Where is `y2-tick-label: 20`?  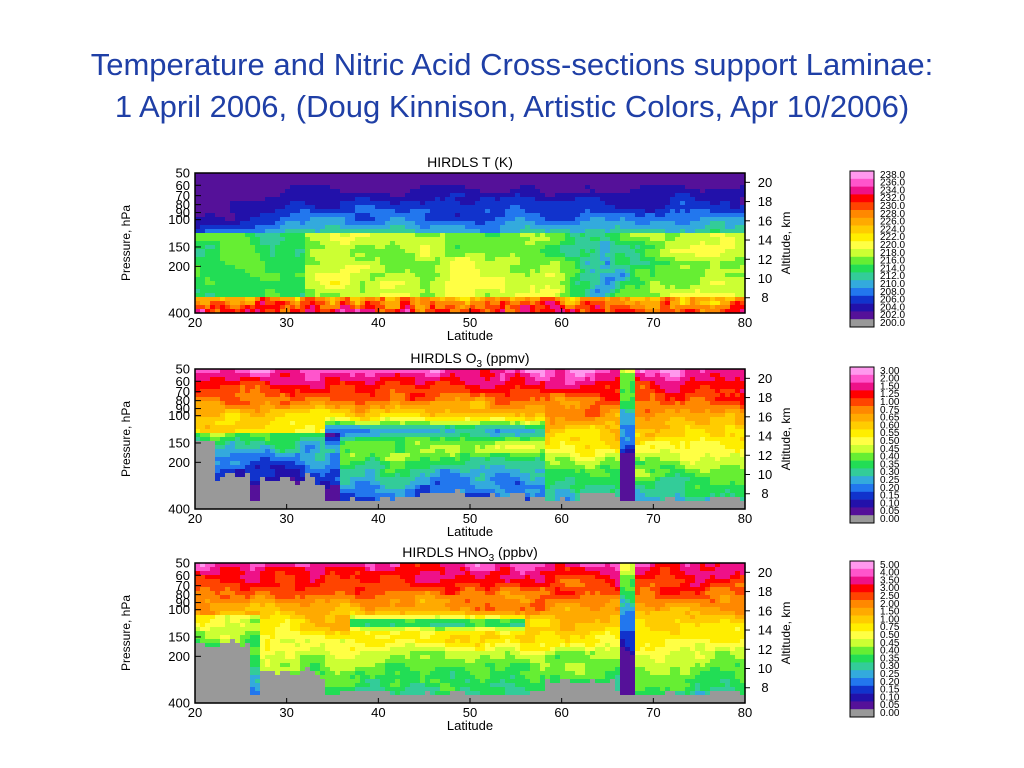 y2-tick-label: 20 is located at coordinates (765, 182).